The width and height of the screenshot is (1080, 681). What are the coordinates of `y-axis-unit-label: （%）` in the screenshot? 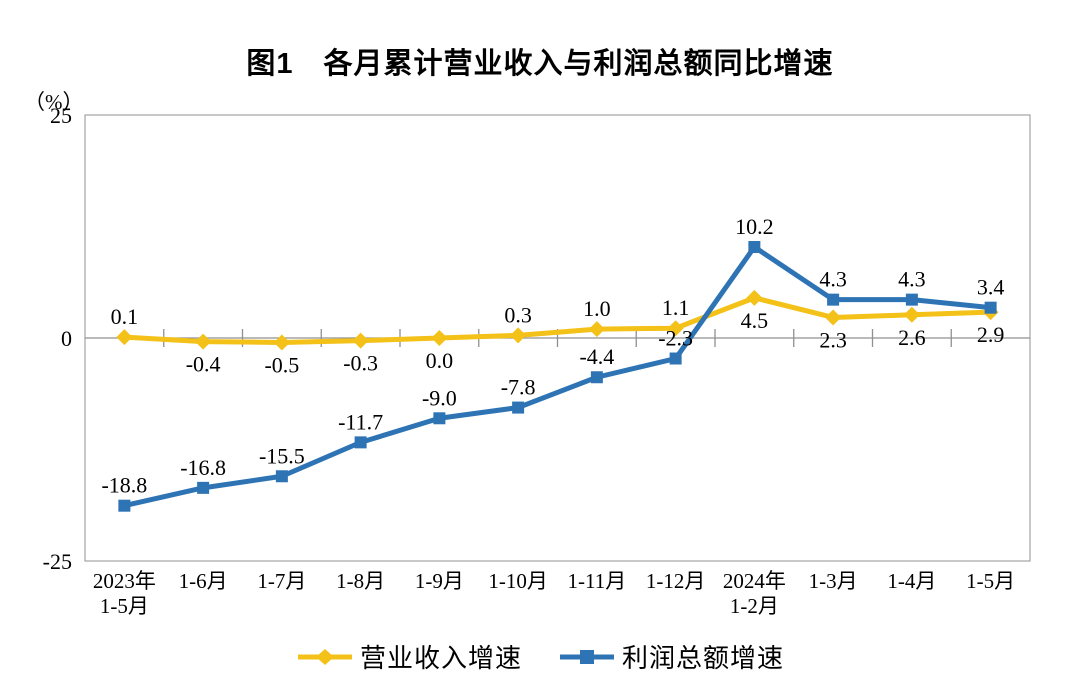 It's located at (54, 102).